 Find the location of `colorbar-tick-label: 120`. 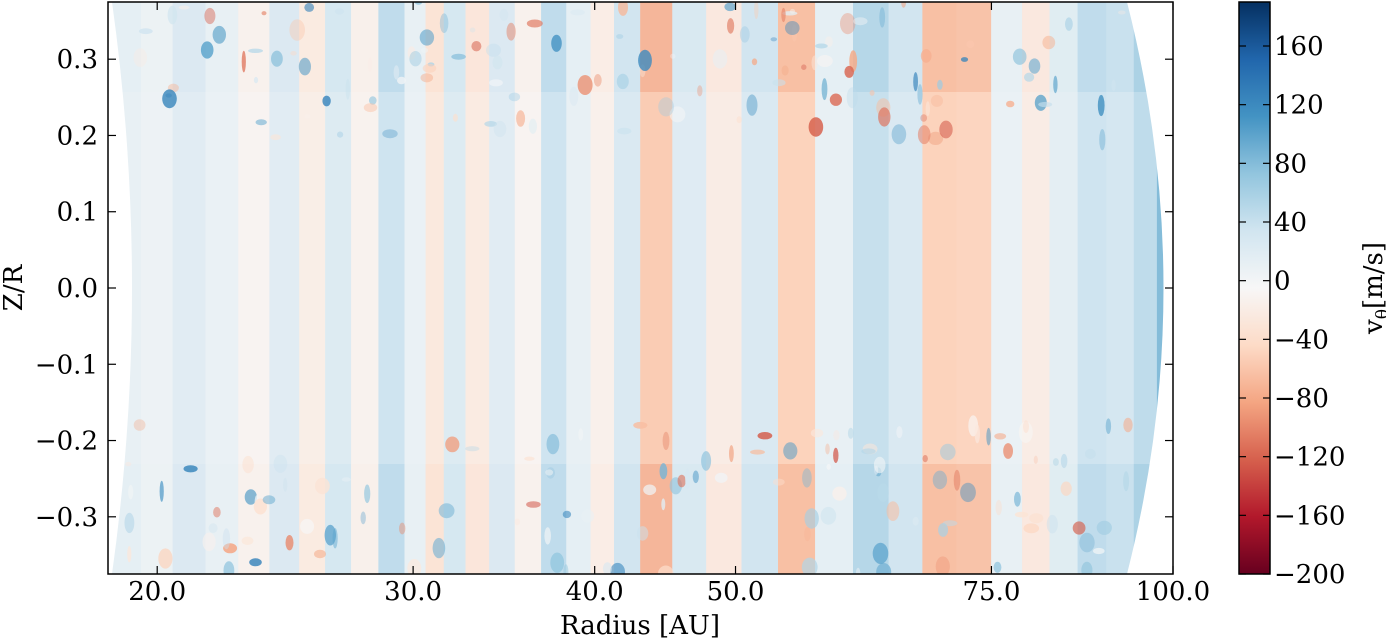

colorbar-tick-label: 120 is located at coordinates (1299, 106).